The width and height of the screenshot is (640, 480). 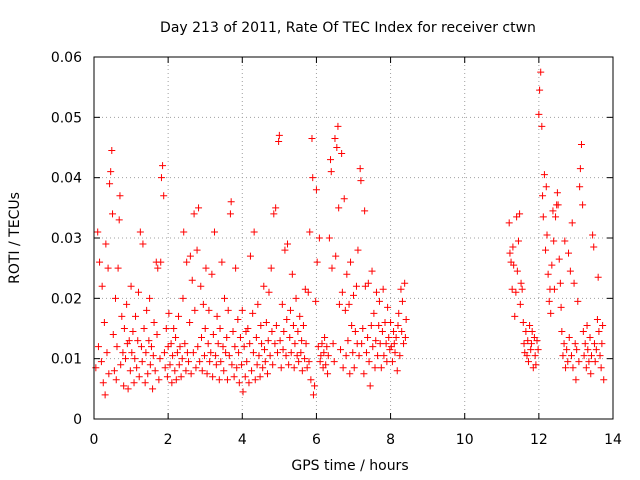 What do you see at coordinates (77, 420) in the screenshot?
I see `y-tick-label: 0` at bounding box center [77, 420].